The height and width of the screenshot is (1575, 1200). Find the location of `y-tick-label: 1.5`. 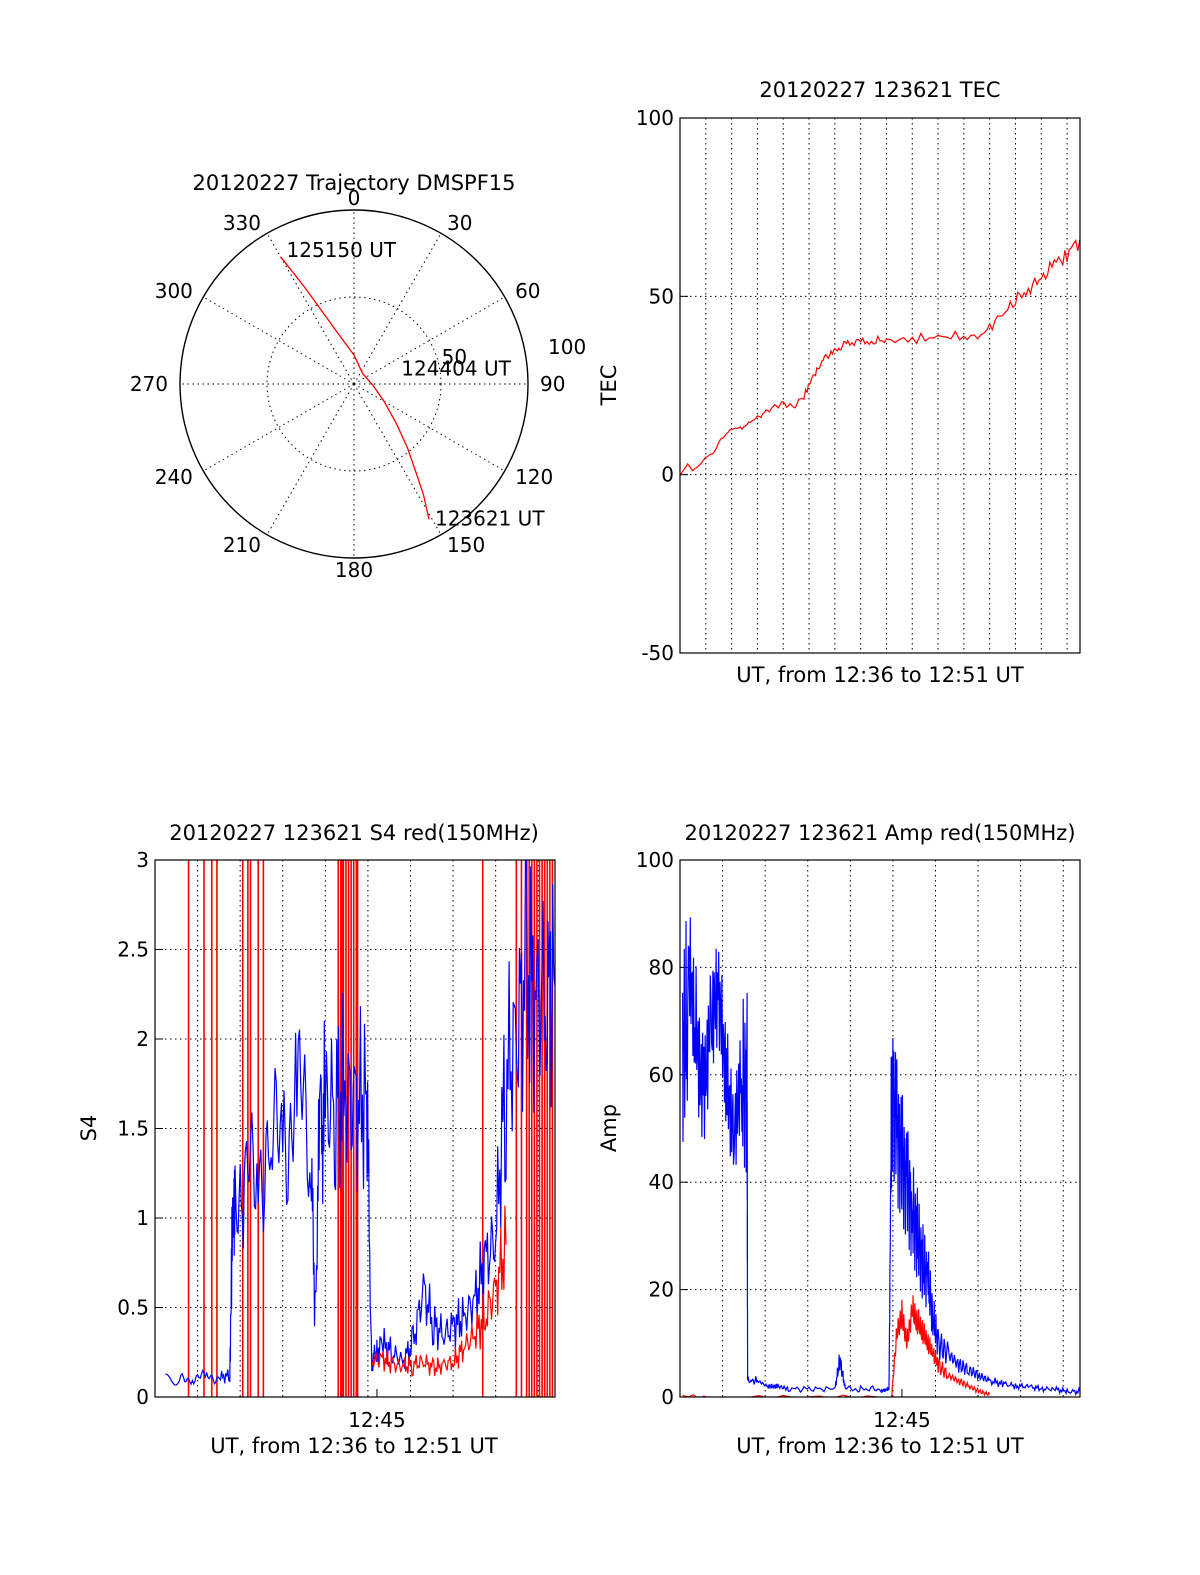

y-tick-label: 1.5 is located at coordinates (133, 1129).